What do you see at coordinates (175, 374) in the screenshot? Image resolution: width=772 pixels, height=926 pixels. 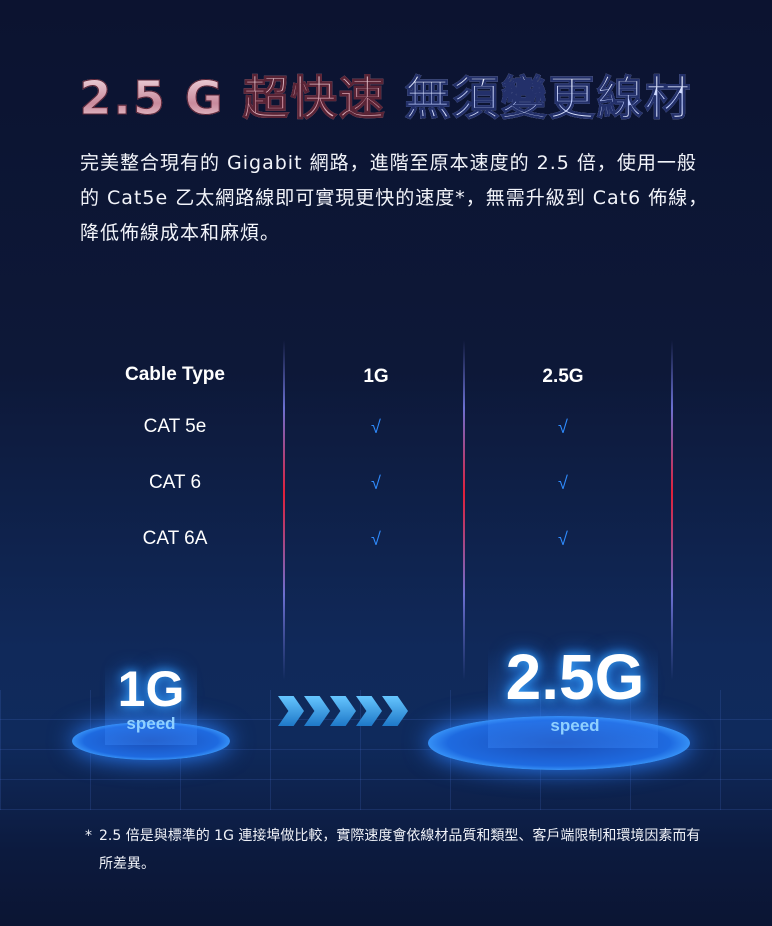 I see `header-cable-type: Cable Type` at bounding box center [175, 374].